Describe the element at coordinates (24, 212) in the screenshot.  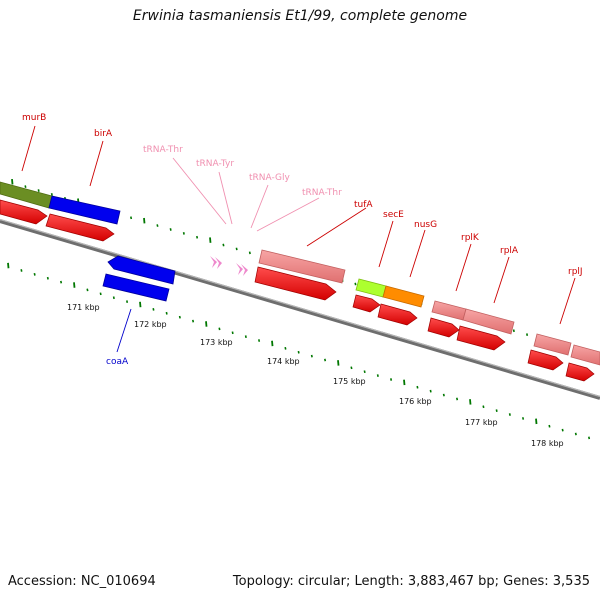
I see `cds-murB-arrow` at that location.